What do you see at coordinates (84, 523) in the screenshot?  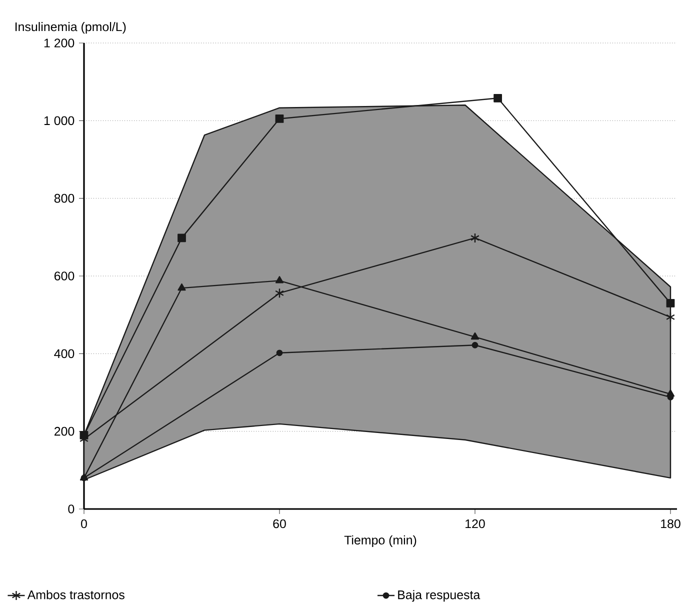 I see `x-tick-label: 0` at bounding box center [84, 523].